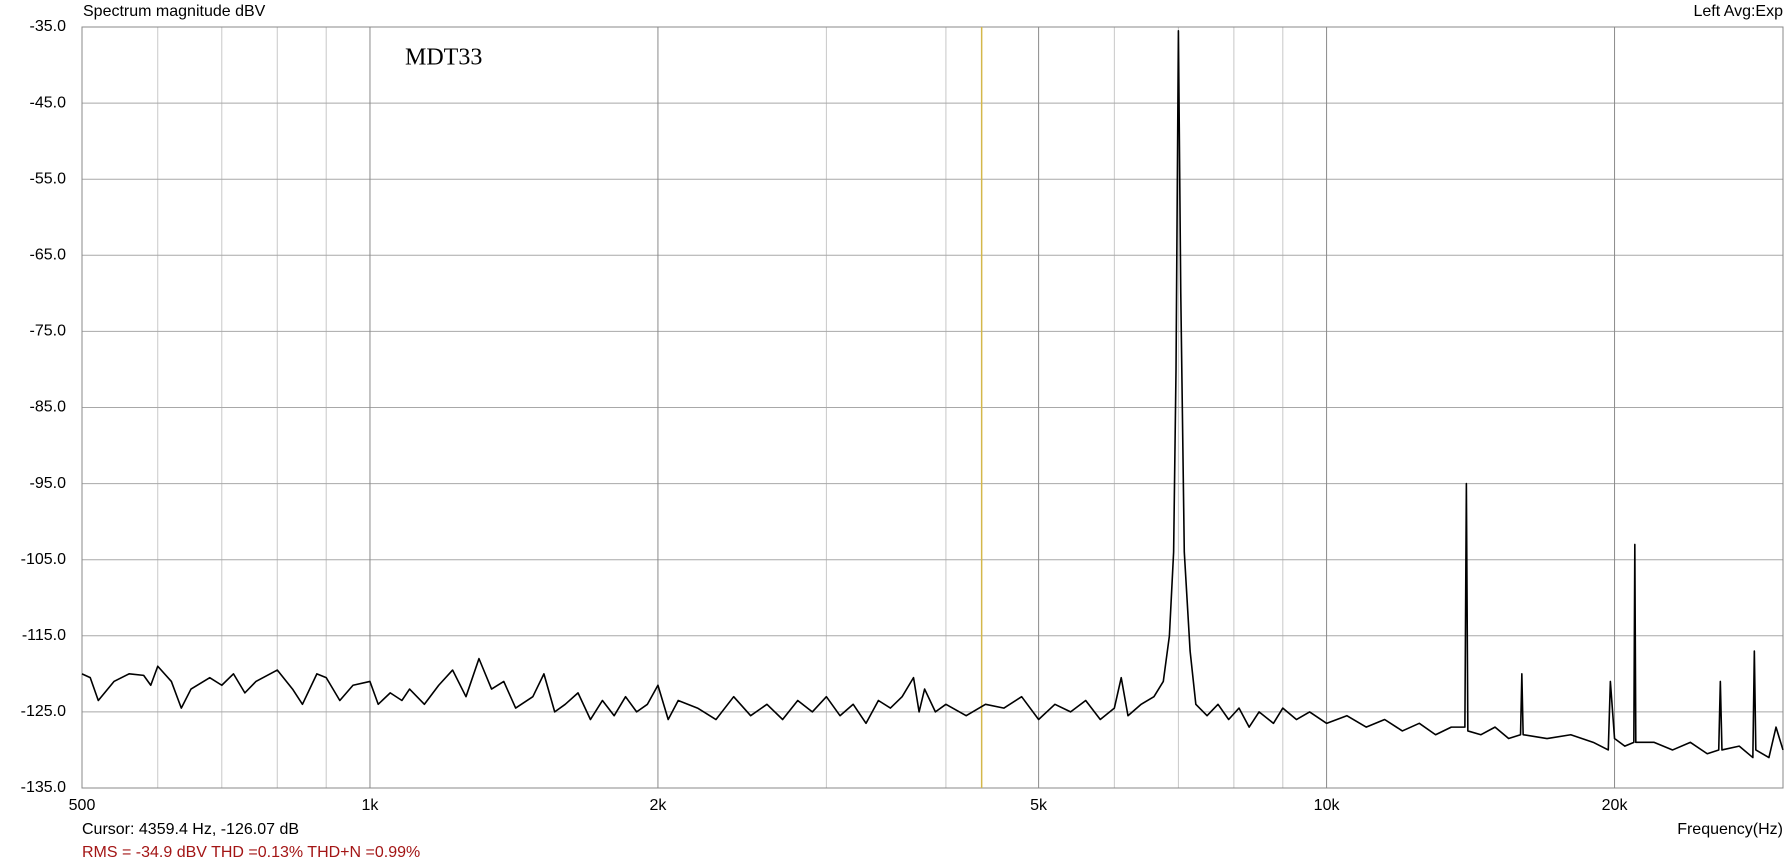 The image size is (1786, 863). Describe the element at coordinates (48, 407) in the screenshot. I see `y-tick-label: -85.0` at that location.